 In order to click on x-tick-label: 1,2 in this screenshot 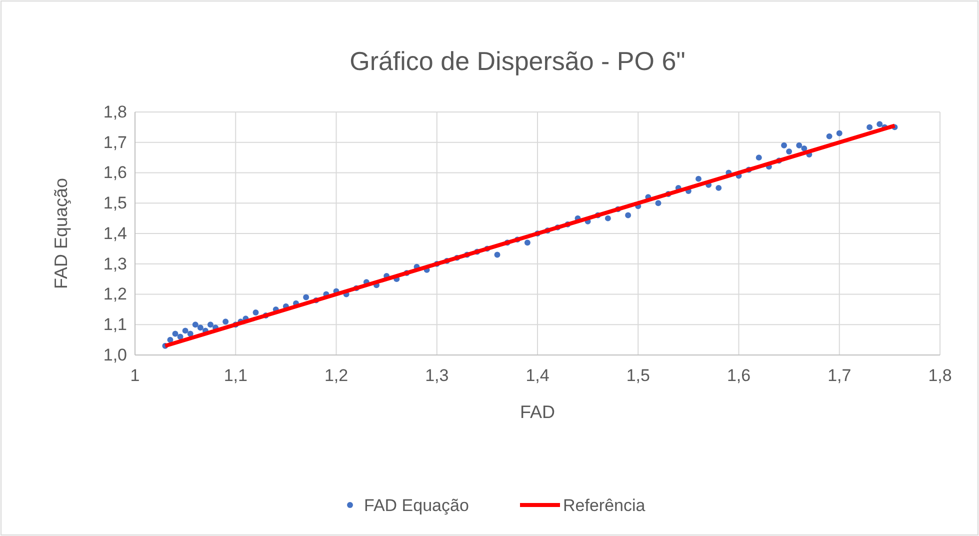, I will do `click(336, 376)`.